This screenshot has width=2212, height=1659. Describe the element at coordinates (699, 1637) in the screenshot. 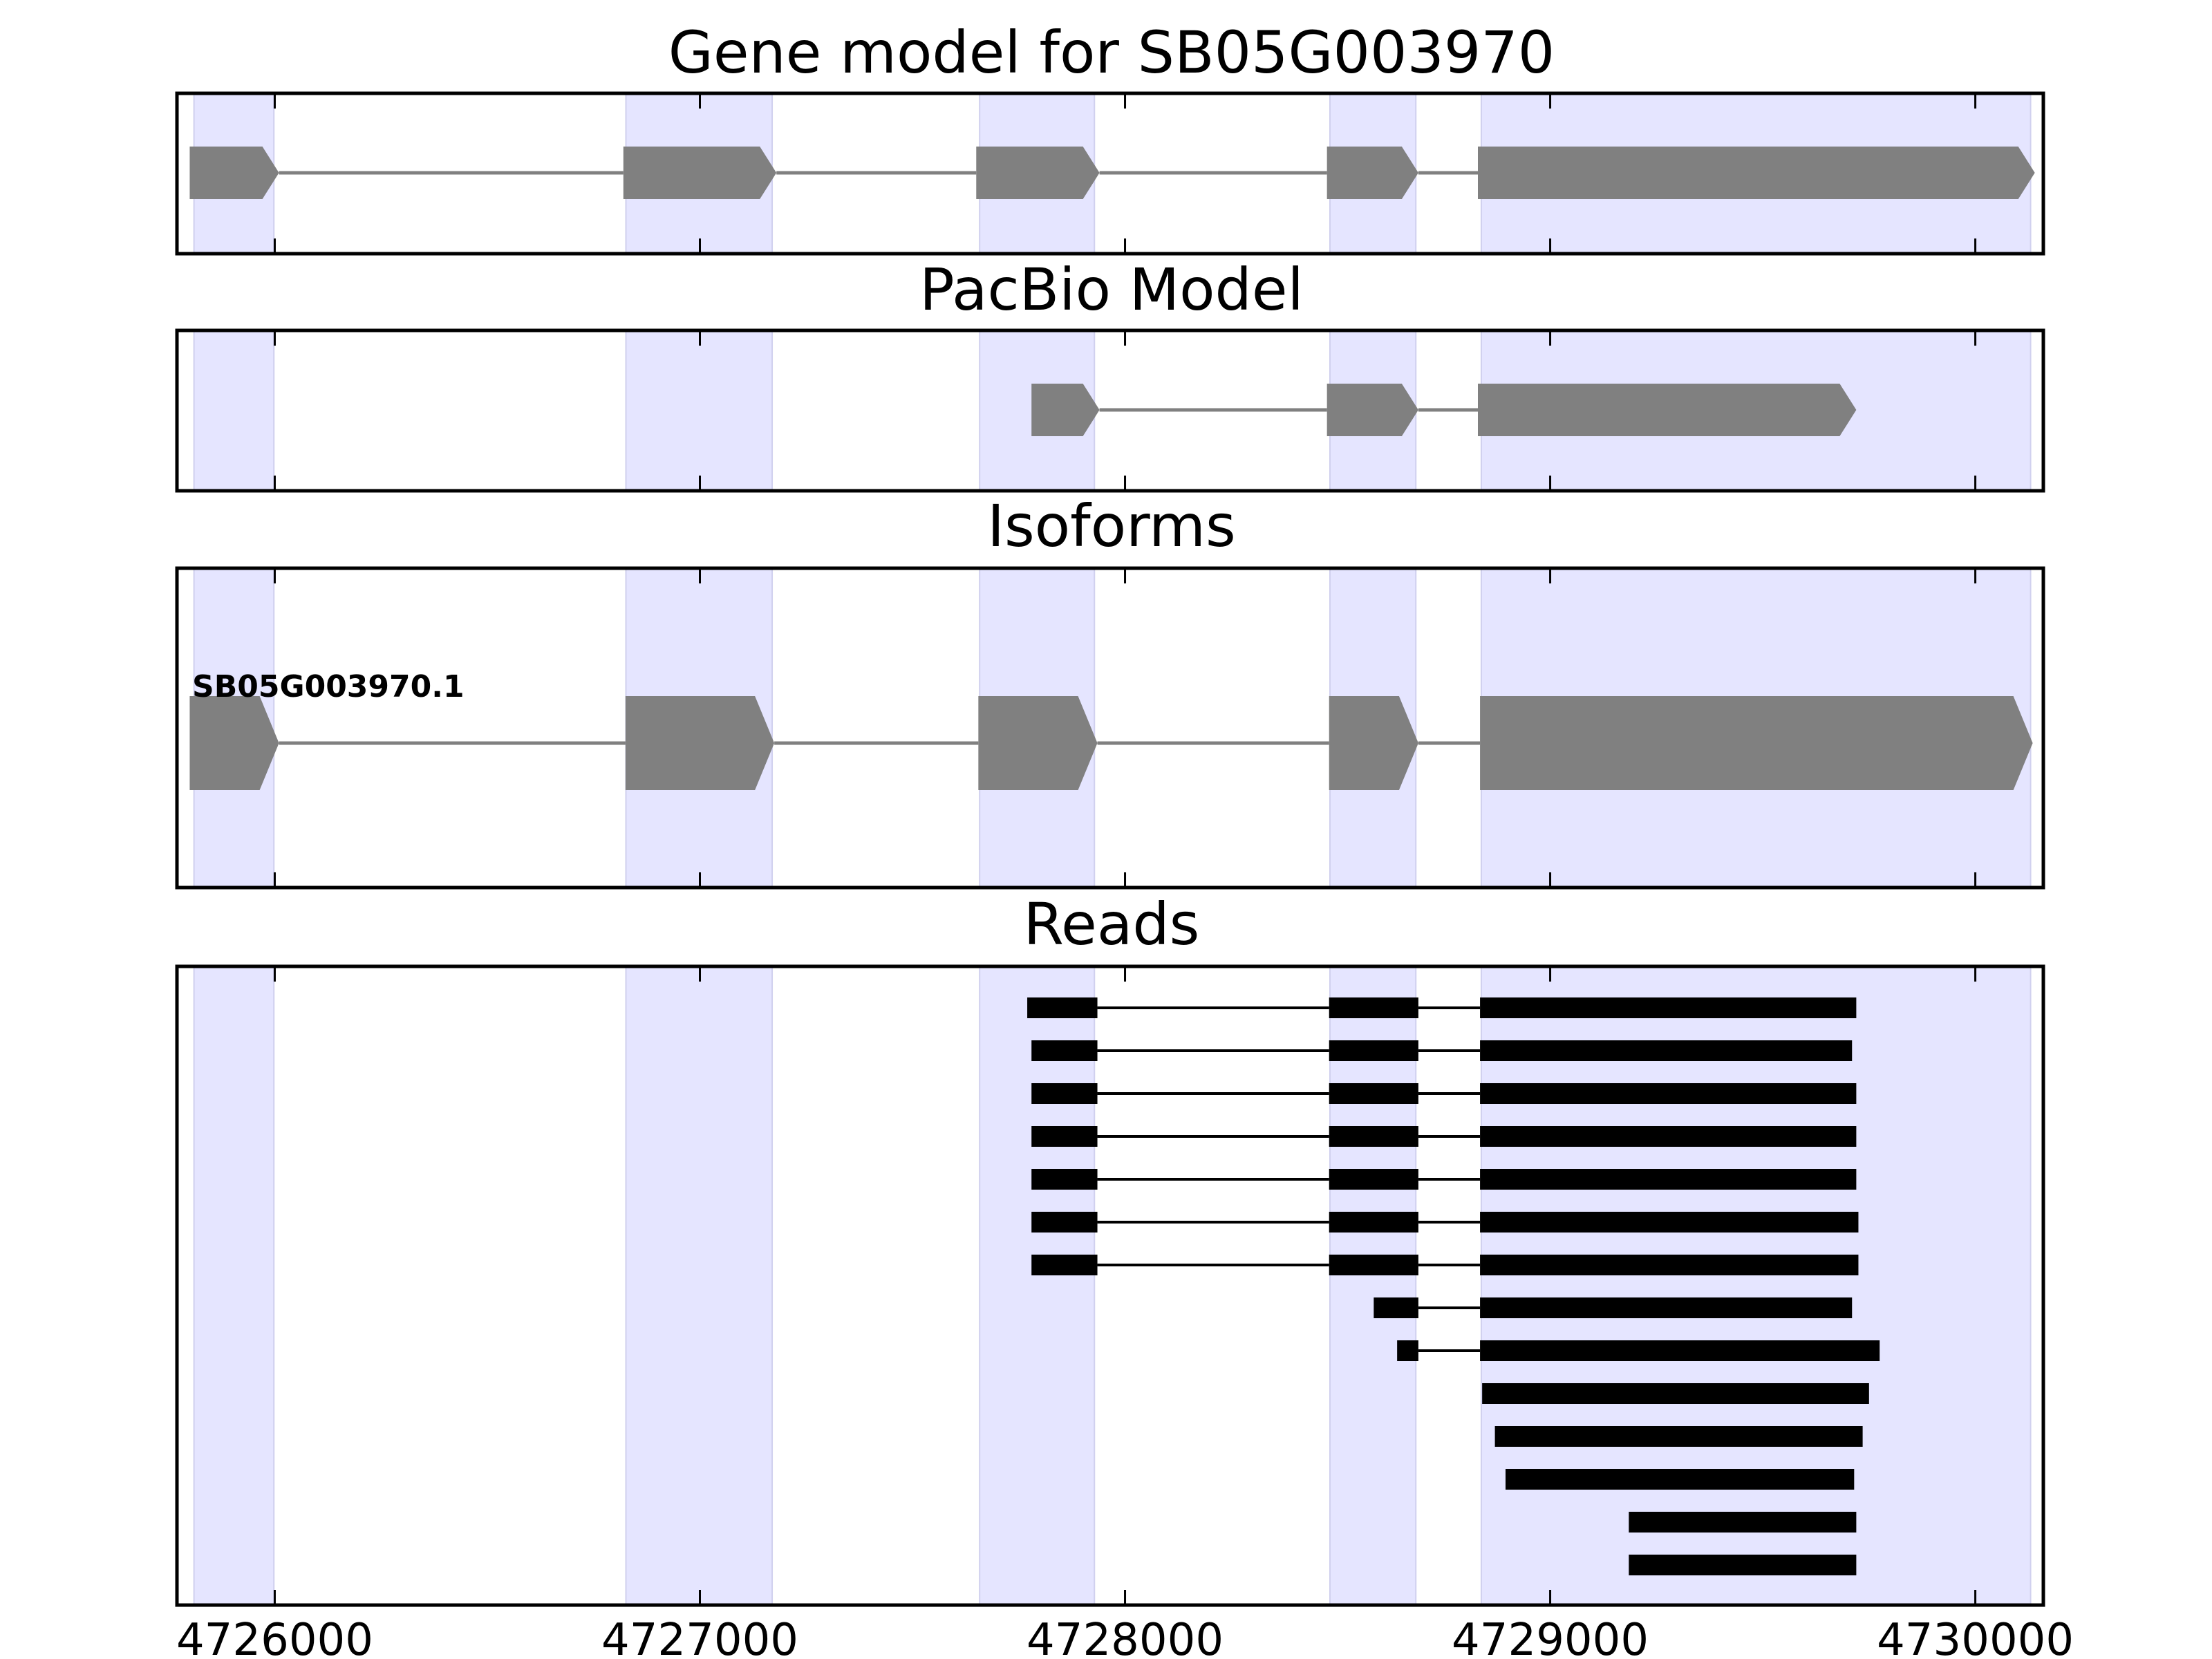

I see `x-tick-label: 4727000` at that location.